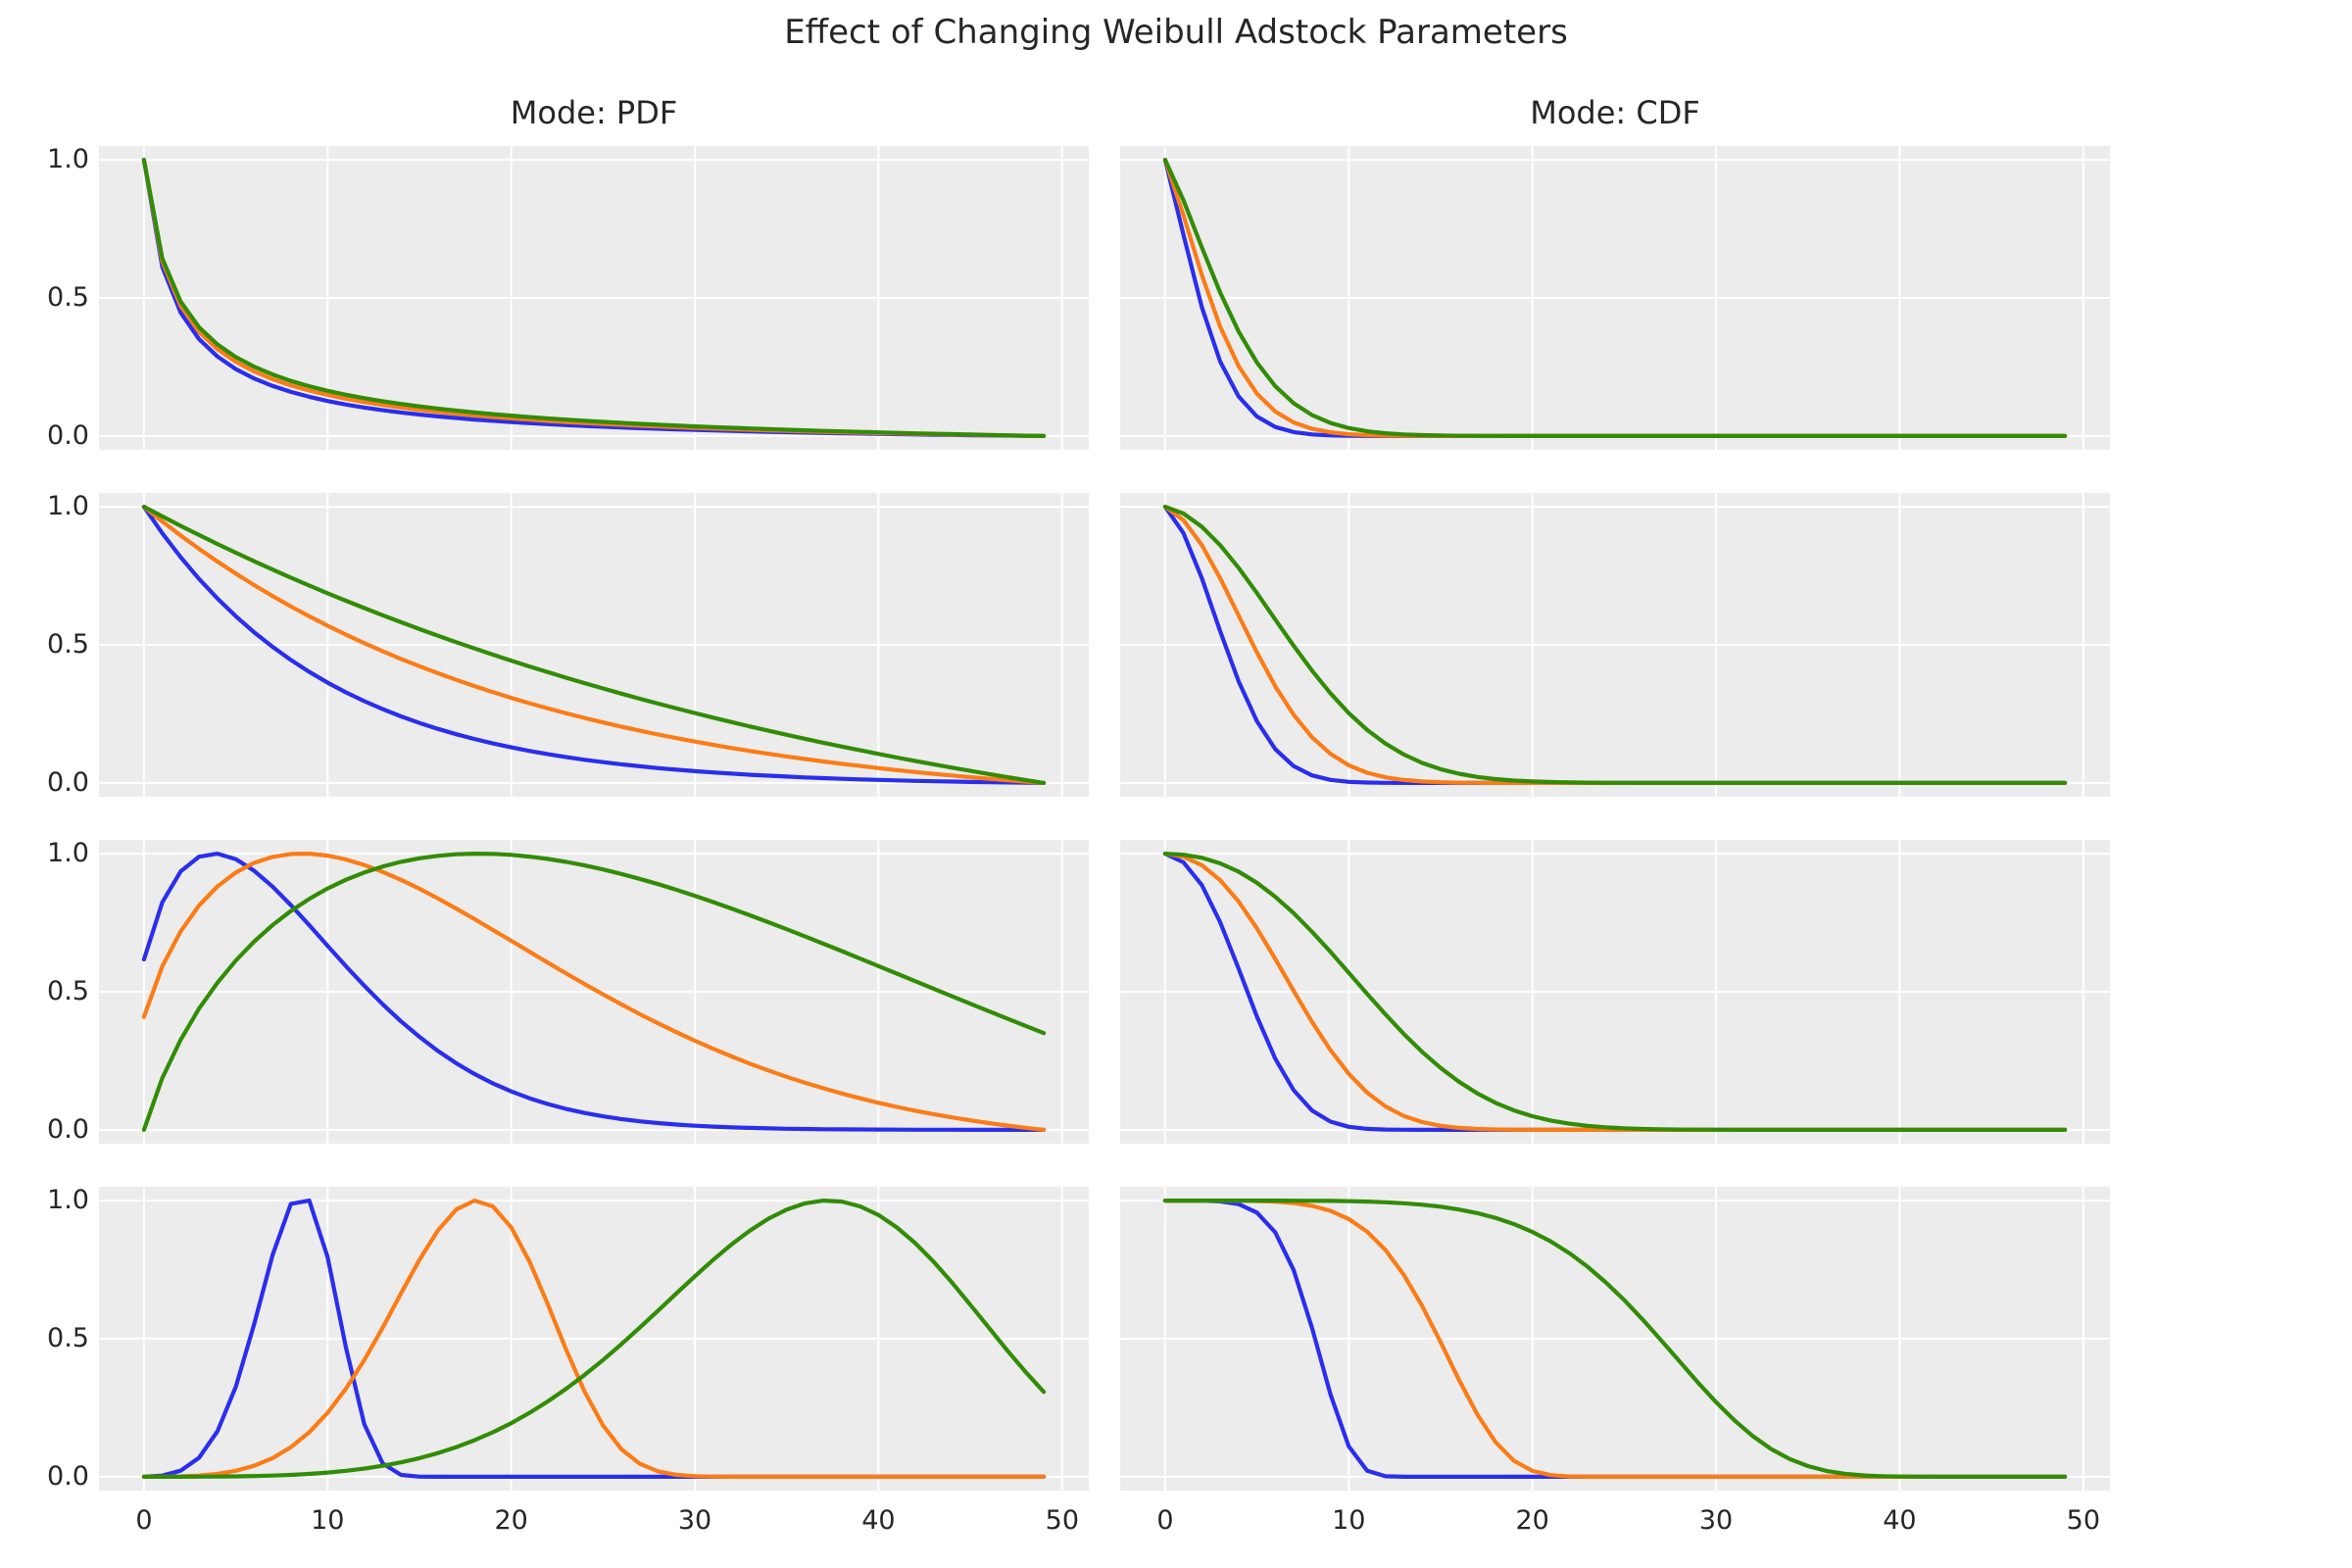 The height and width of the screenshot is (1568, 2352). I want to click on curve-pdf-shape-1.5-scale-20, so click(594, 992).